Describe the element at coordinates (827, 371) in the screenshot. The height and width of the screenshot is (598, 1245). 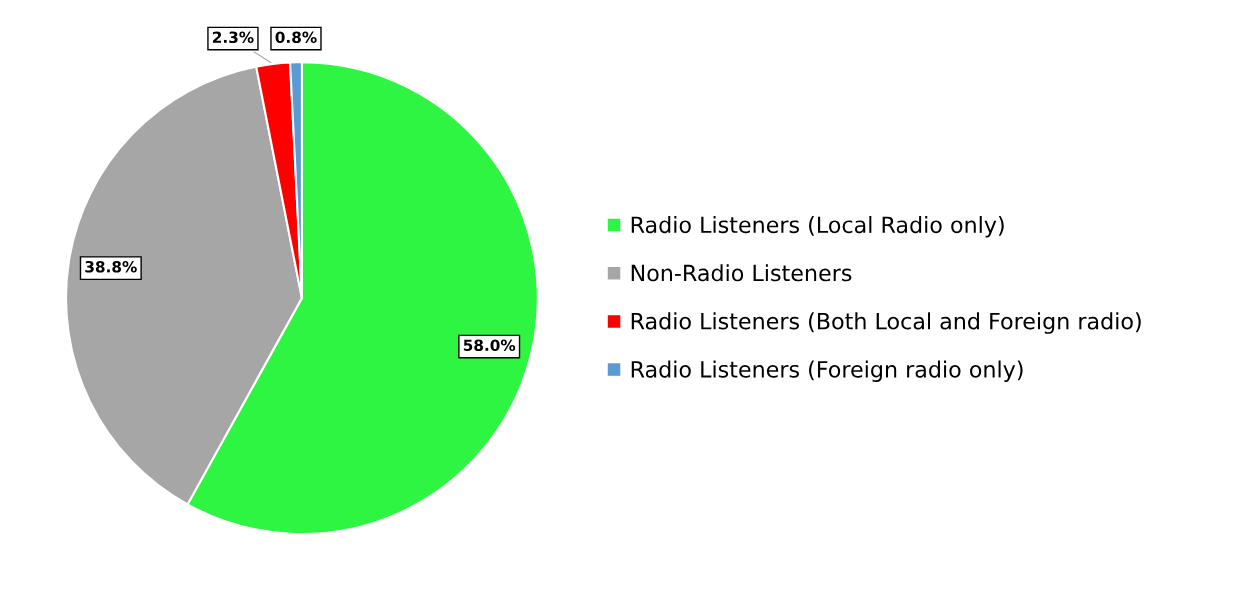
I see `legend-label: Radio Listeners (Foreign radio only)` at that location.